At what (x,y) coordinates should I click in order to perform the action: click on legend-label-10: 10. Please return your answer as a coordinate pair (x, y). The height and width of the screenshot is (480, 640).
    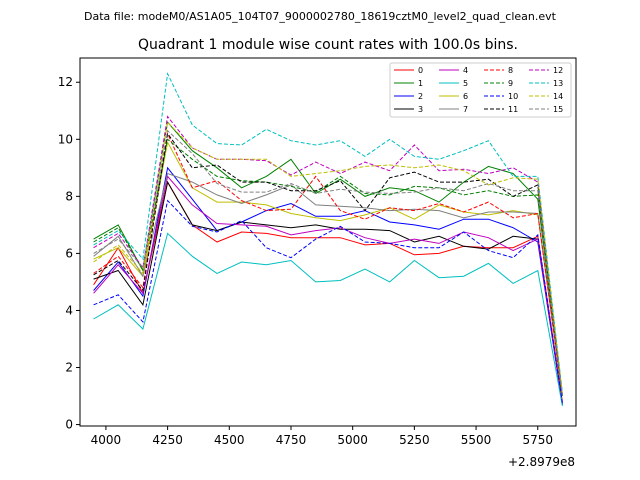
    Looking at the image, I should click on (513, 96).